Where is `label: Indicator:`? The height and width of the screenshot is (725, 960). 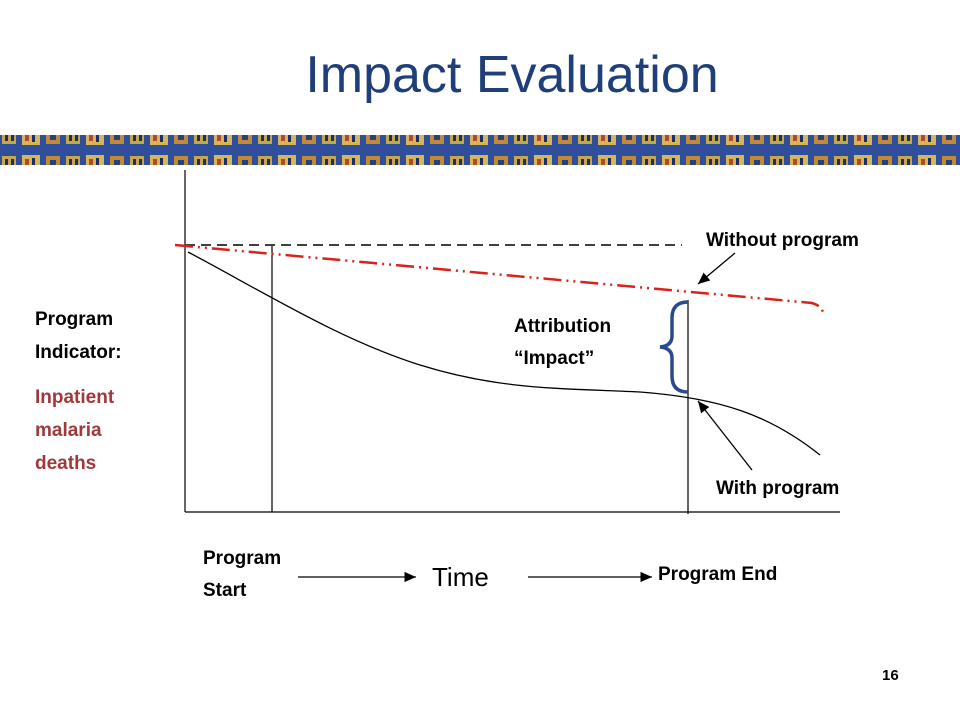 label: Indicator: is located at coordinates (78, 352).